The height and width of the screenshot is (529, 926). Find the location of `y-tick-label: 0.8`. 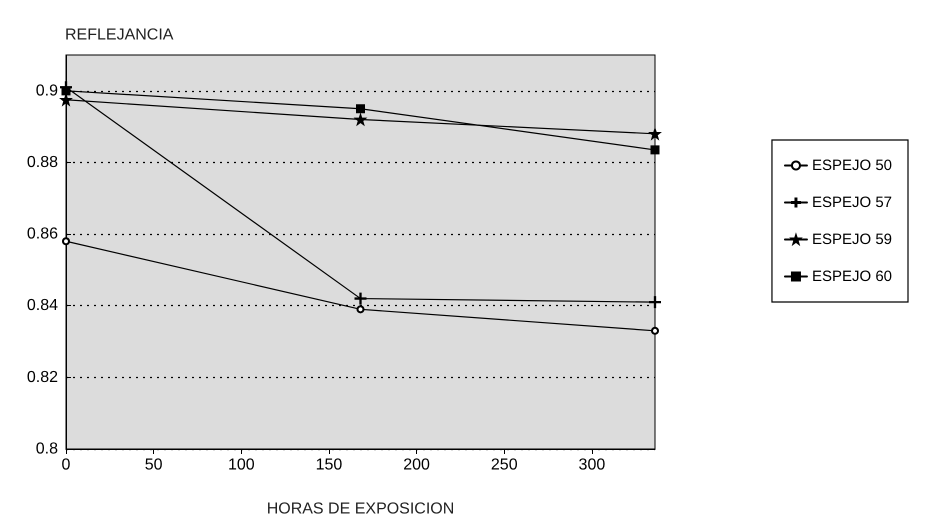

y-tick-label: 0.8 is located at coordinates (47, 449).